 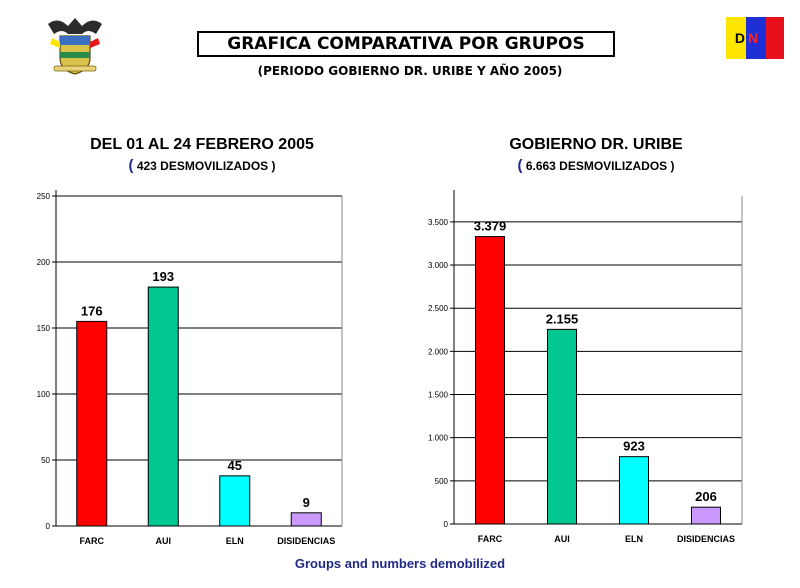 What do you see at coordinates (235, 465) in the screenshot?
I see `left-chart-data-label-eln: 45` at bounding box center [235, 465].